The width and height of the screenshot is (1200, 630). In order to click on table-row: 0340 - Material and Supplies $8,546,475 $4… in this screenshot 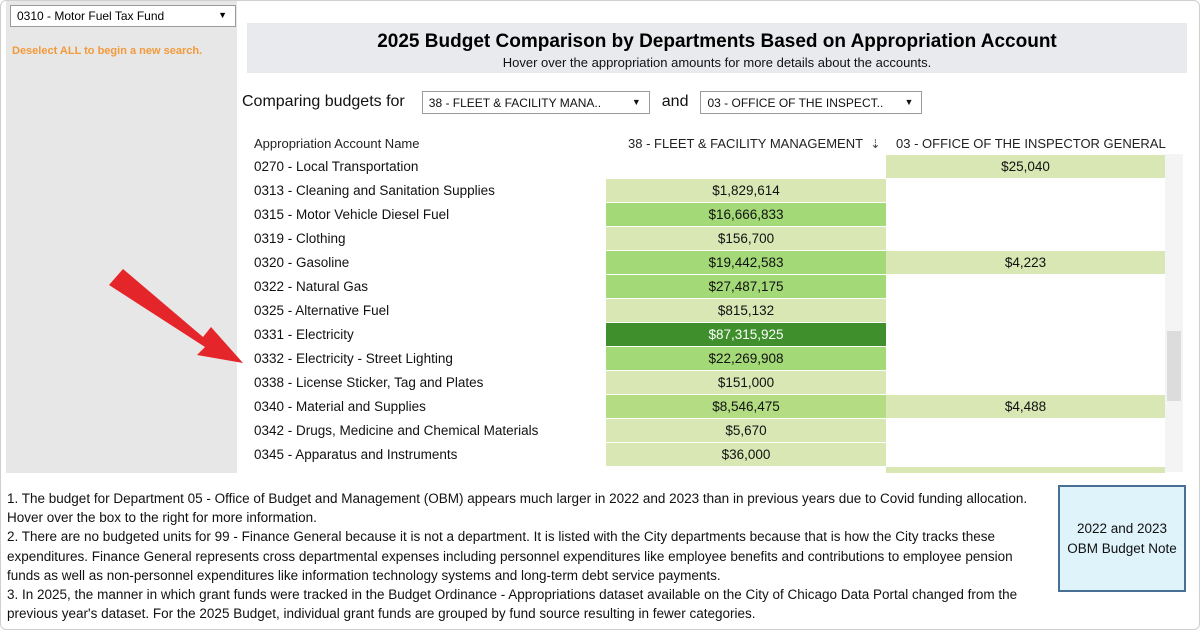, I will do `click(702, 407)`.